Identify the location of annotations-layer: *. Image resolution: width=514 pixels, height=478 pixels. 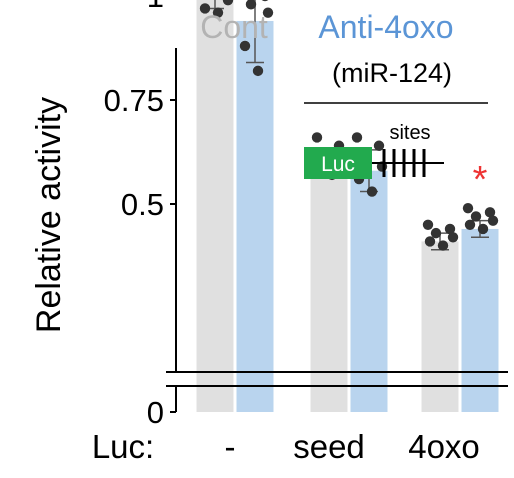
(480, 180).